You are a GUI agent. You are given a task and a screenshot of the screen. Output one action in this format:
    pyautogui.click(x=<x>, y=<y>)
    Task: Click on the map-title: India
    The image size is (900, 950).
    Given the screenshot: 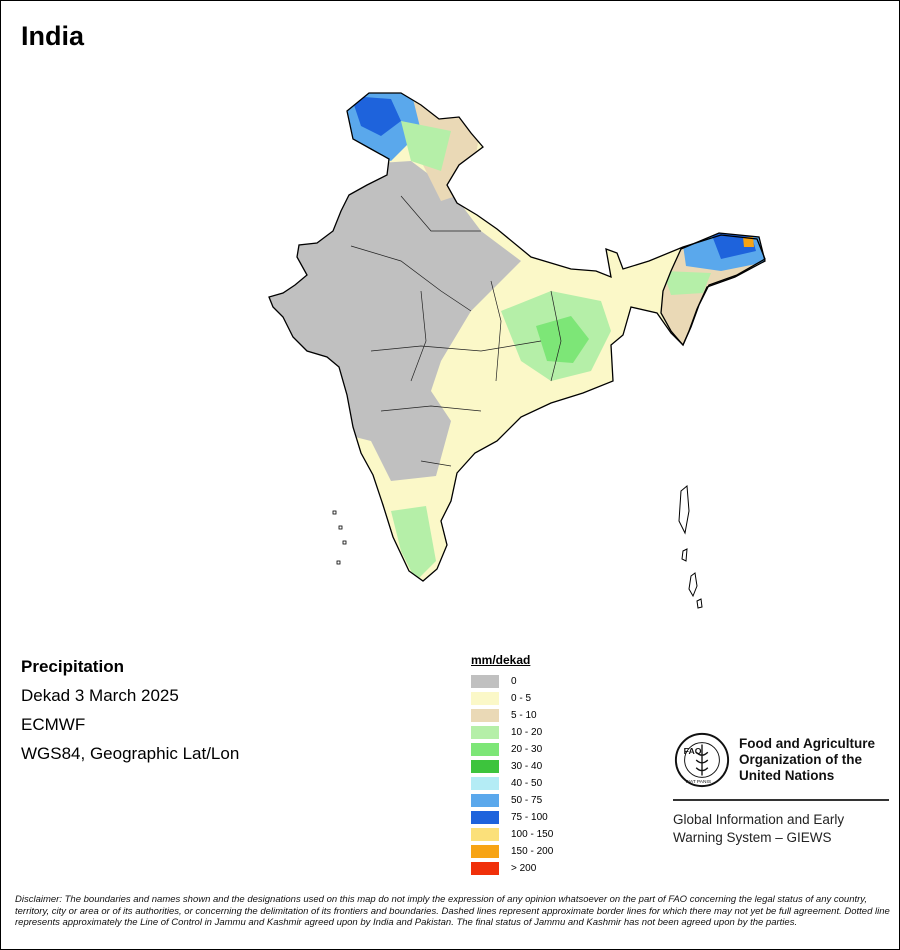 What is the action you would take?
    pyautogui.click(x=53, y=36)
    